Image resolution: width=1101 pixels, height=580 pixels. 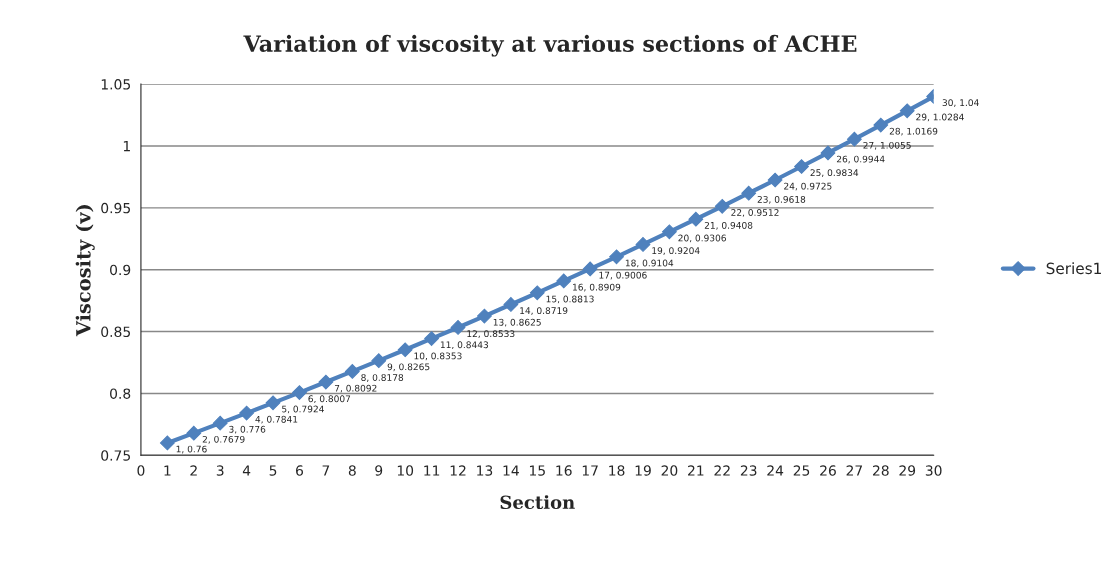 I want to click on data-label: 4, 0.7841, so click(x=276, y=419).